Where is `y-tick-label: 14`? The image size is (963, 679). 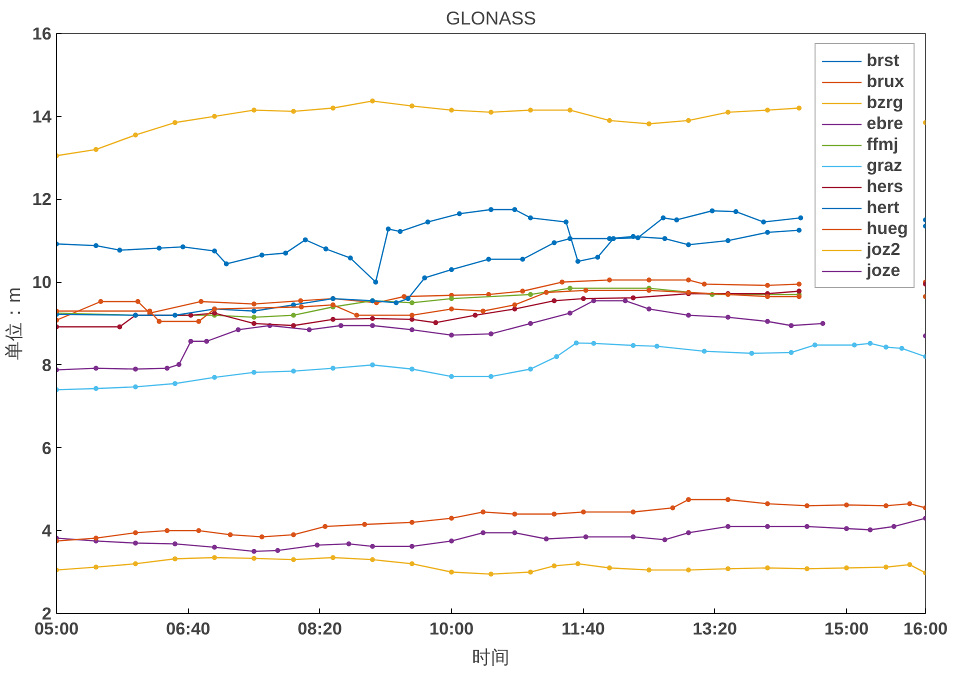
y-tick-label: 14 is located at coordinates (42, 116).